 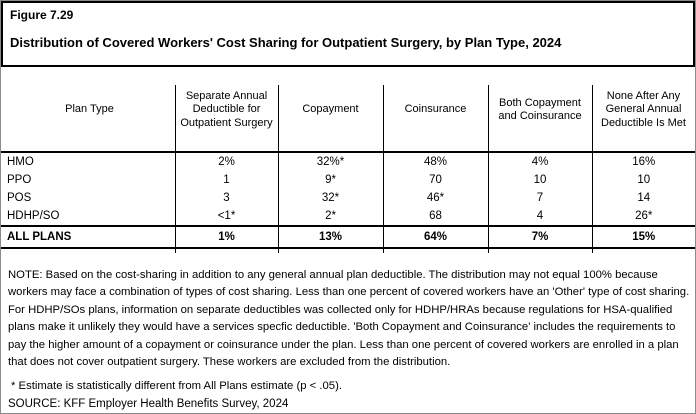 What do you see at coordinates (435, 237) in the screenshot?
I see `cell-value: 64%` at bounding box center [435, 237].